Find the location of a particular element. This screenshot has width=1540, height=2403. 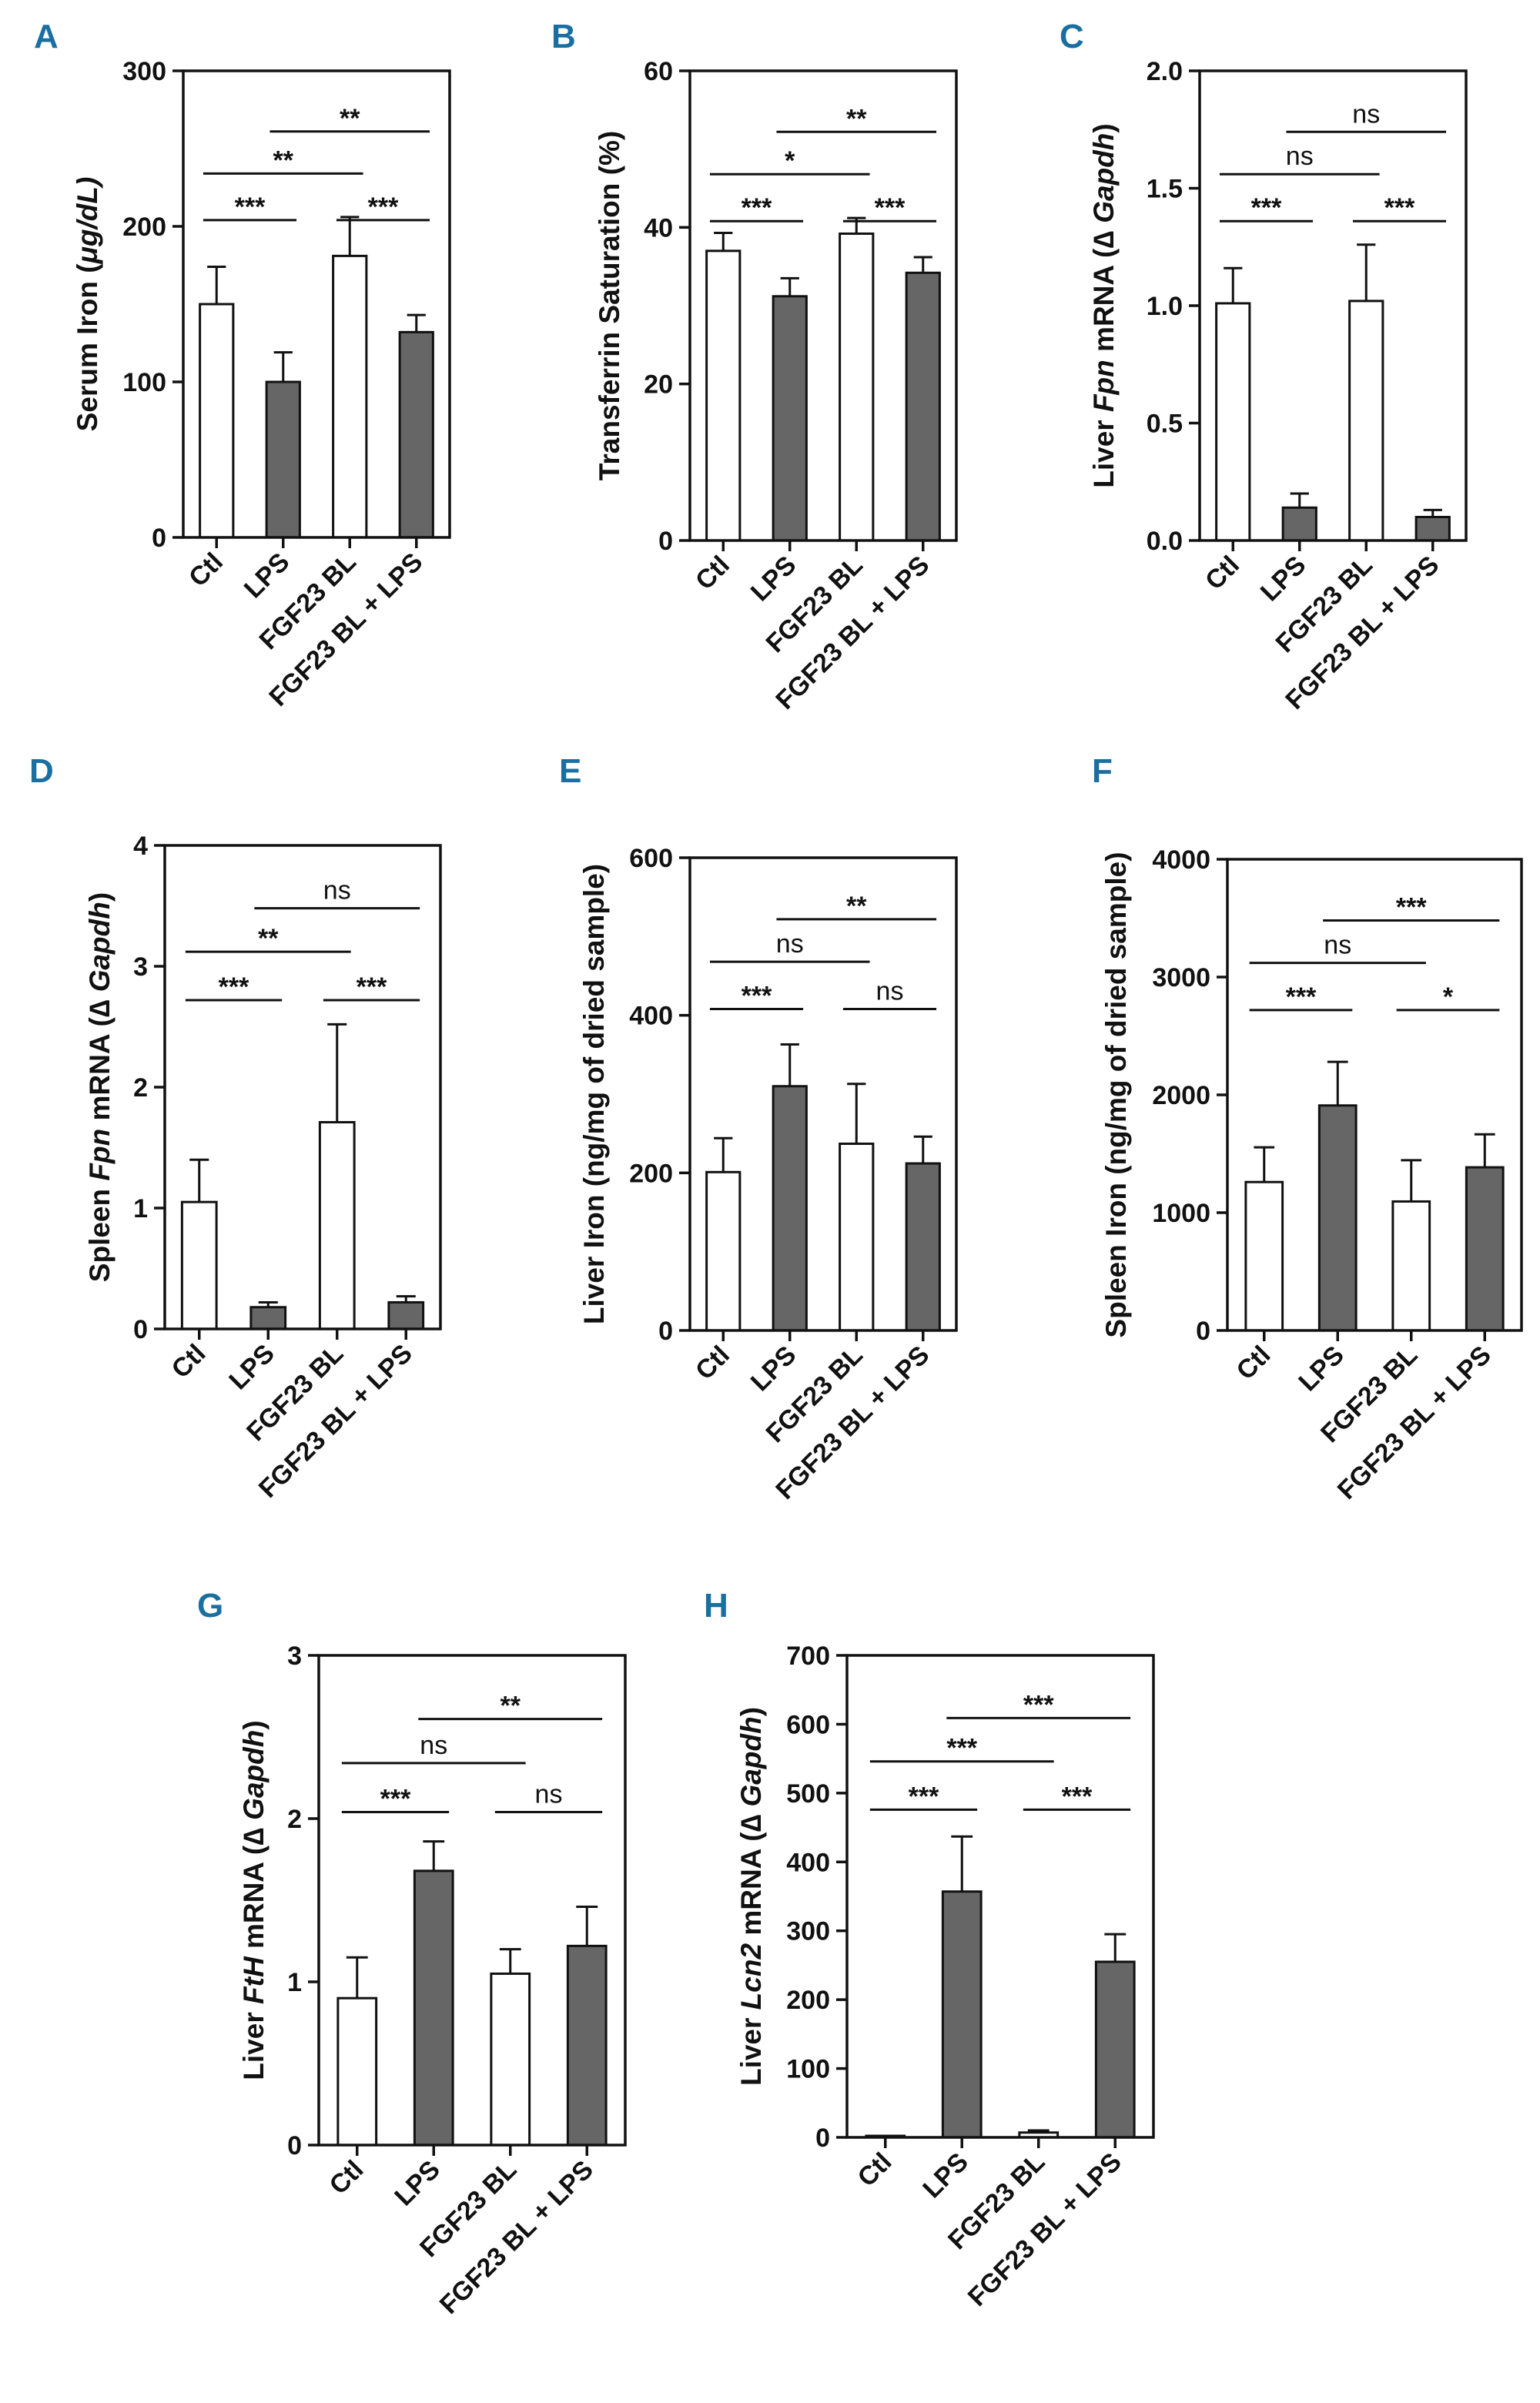

panel-letter: E is located at coordinates (570, 771).